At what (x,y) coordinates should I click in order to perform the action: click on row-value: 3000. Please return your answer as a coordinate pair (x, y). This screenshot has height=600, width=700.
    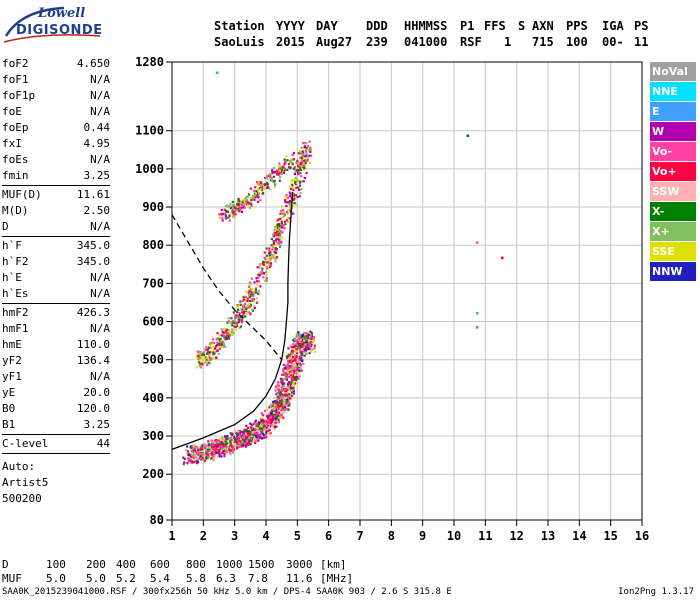
    Looking at the image, I should click on (299, 564).